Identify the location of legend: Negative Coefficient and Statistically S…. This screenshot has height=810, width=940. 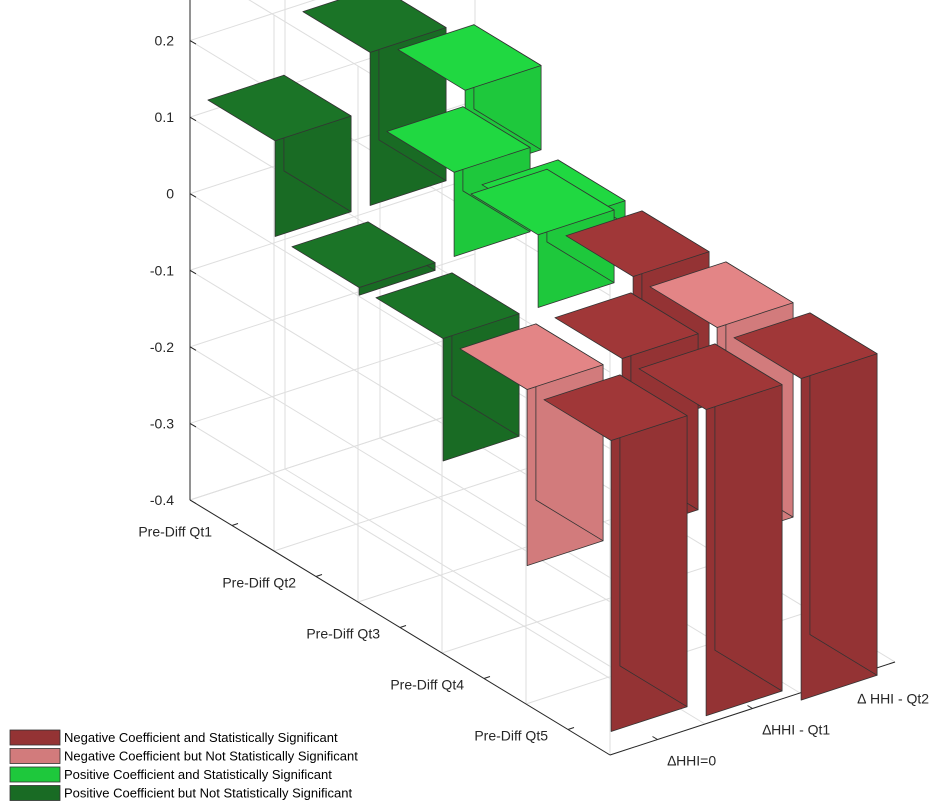
(200, 766).